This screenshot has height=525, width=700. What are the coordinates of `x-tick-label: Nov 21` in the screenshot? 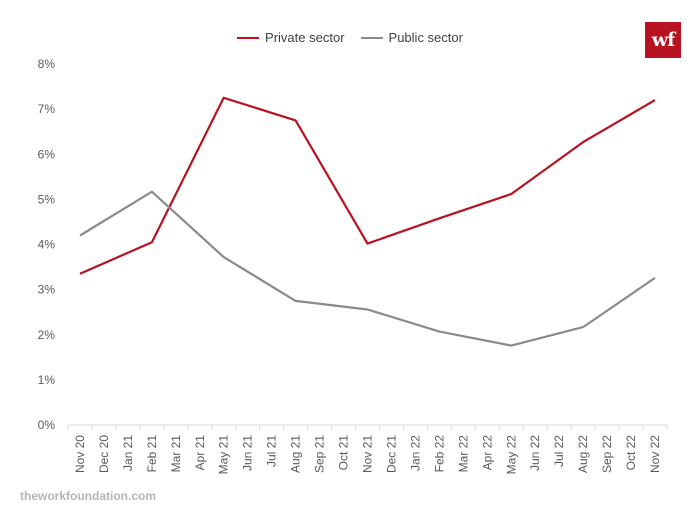 It's located at (368, 454).